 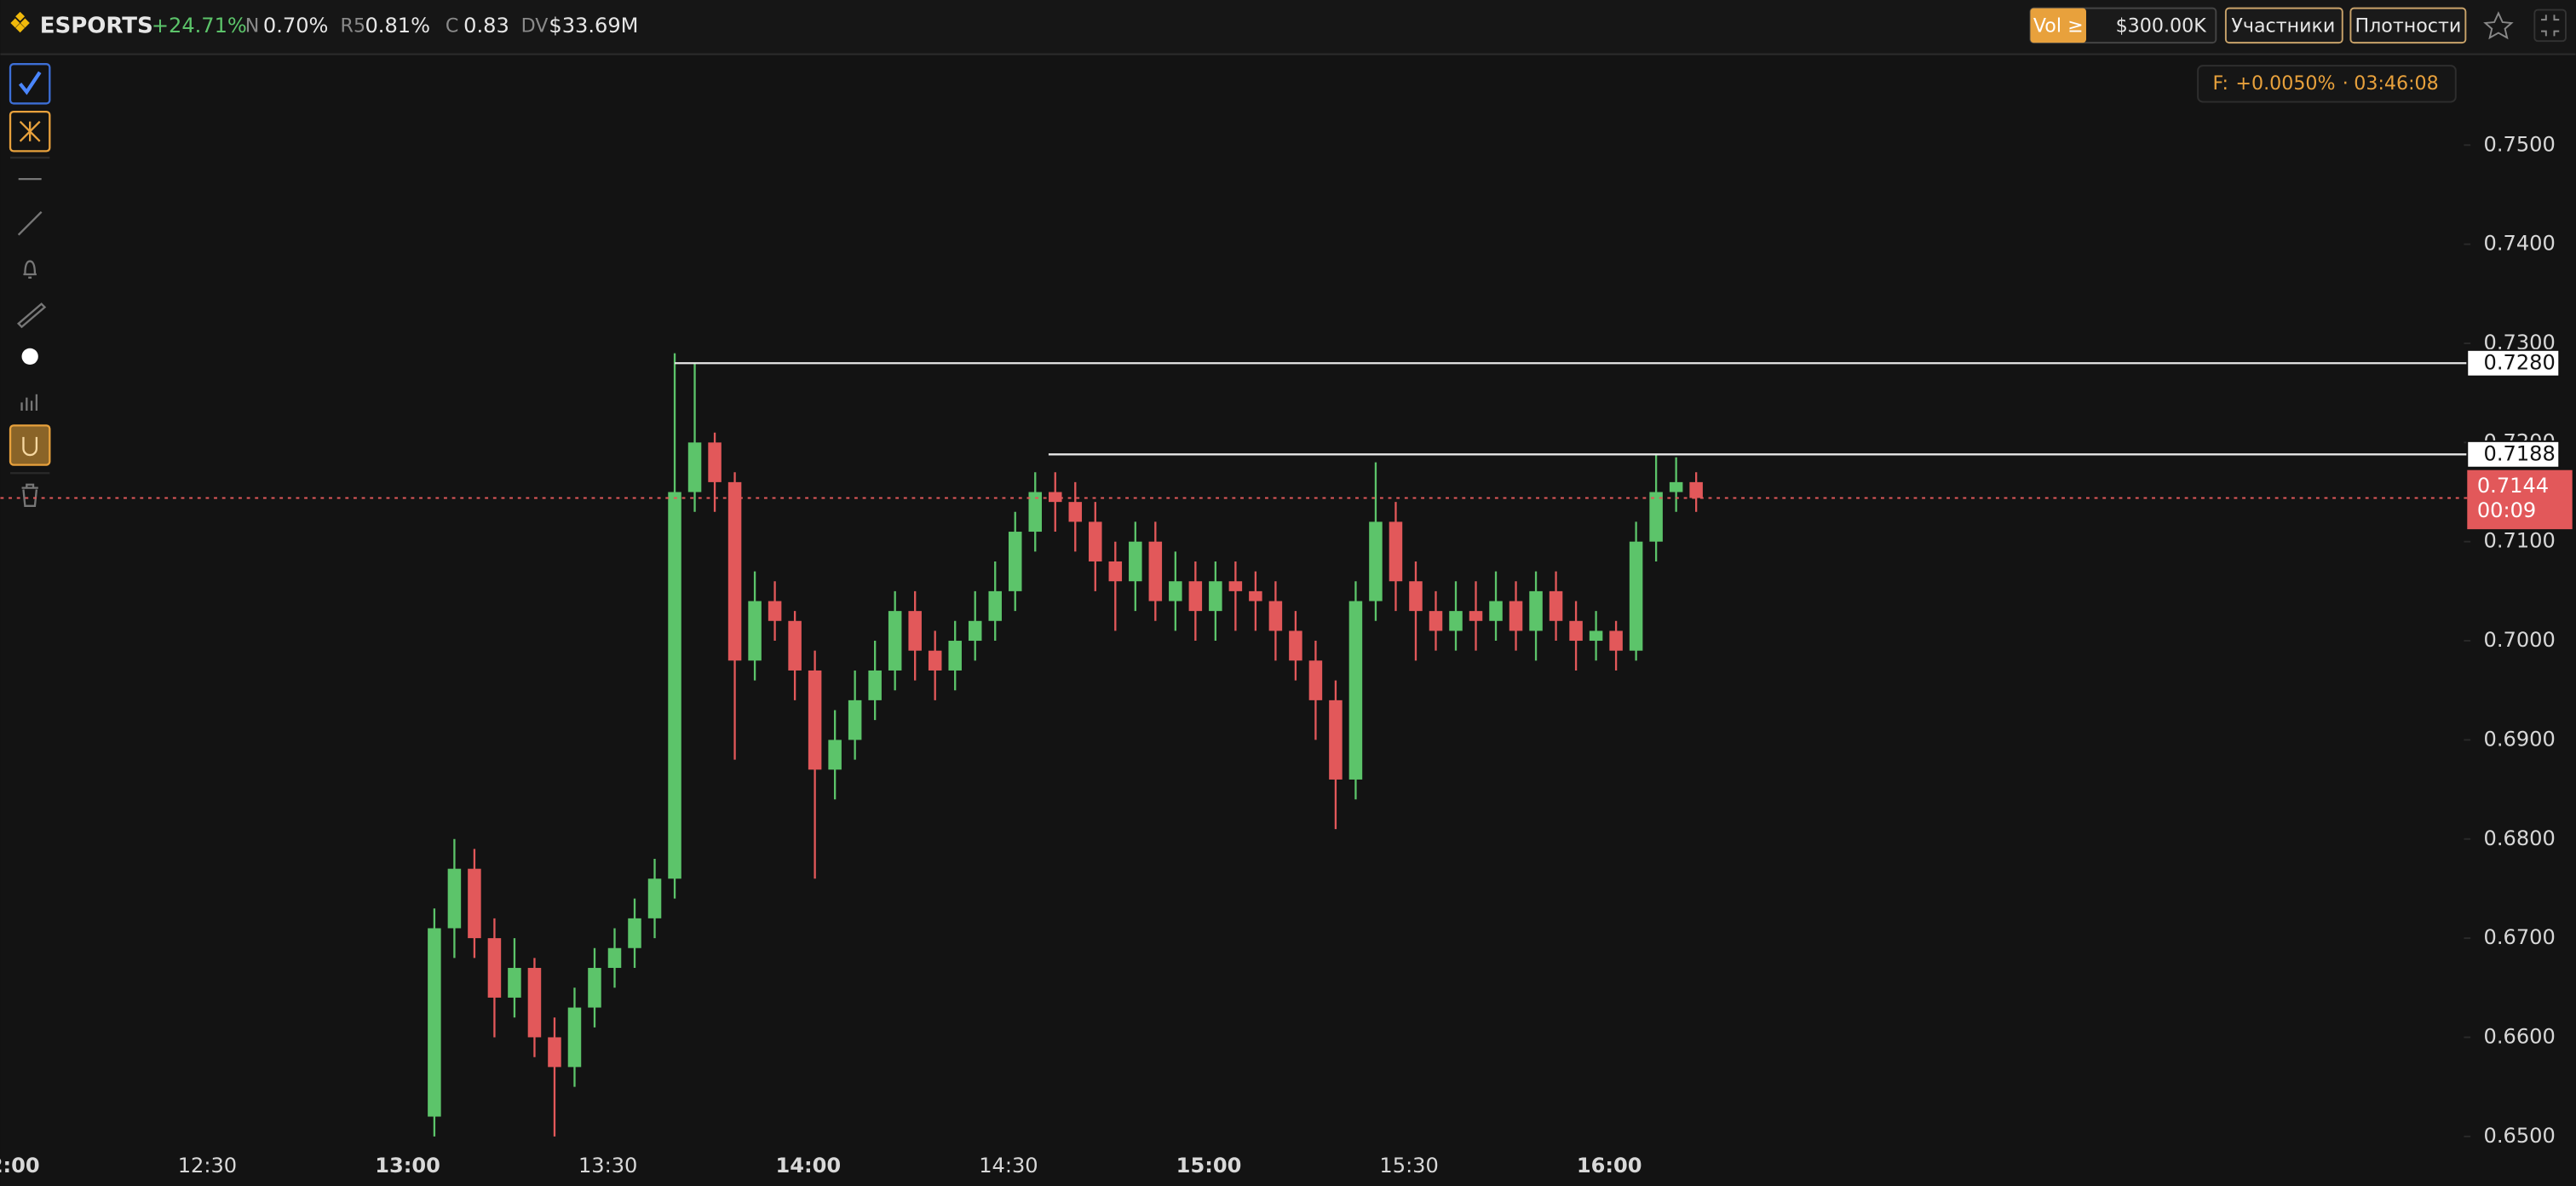 I want to click on stat-value: 0.81%, so click(x=398, y=25).